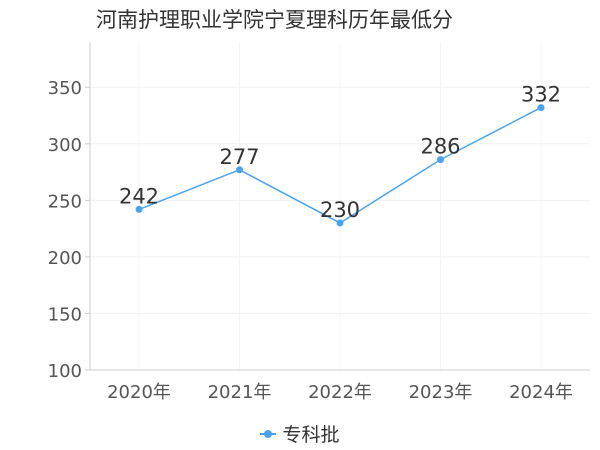  I want to click on x-tick-label: 2023年, so click(441, 392).